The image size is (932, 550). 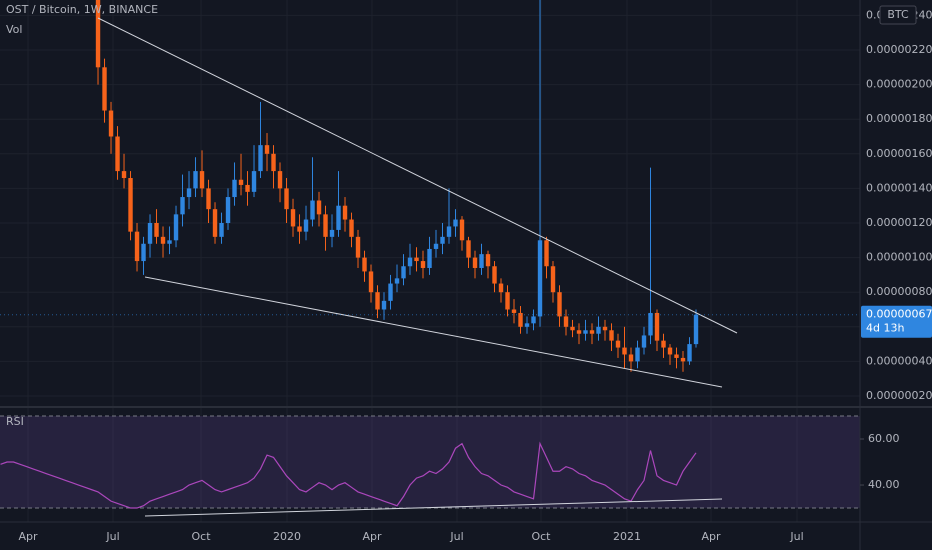 What do you see at coordinates (884, 438) in the screenshot?
I see `rsi-tick-label: 60.00` at bounding box center [884, 438].